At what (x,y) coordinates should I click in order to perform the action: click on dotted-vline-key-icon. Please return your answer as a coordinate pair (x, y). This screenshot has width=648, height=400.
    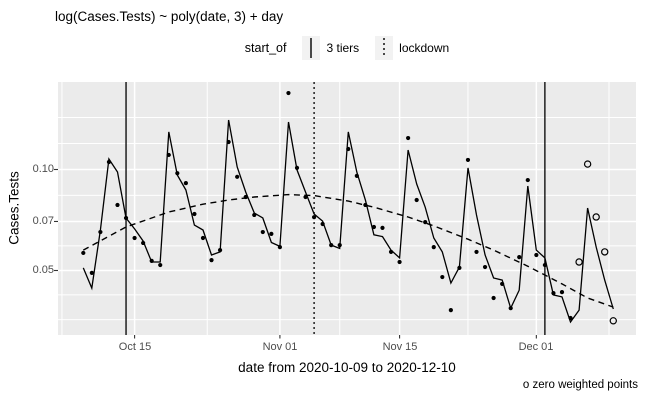
    Looking at the image, I should click on (384, 48).